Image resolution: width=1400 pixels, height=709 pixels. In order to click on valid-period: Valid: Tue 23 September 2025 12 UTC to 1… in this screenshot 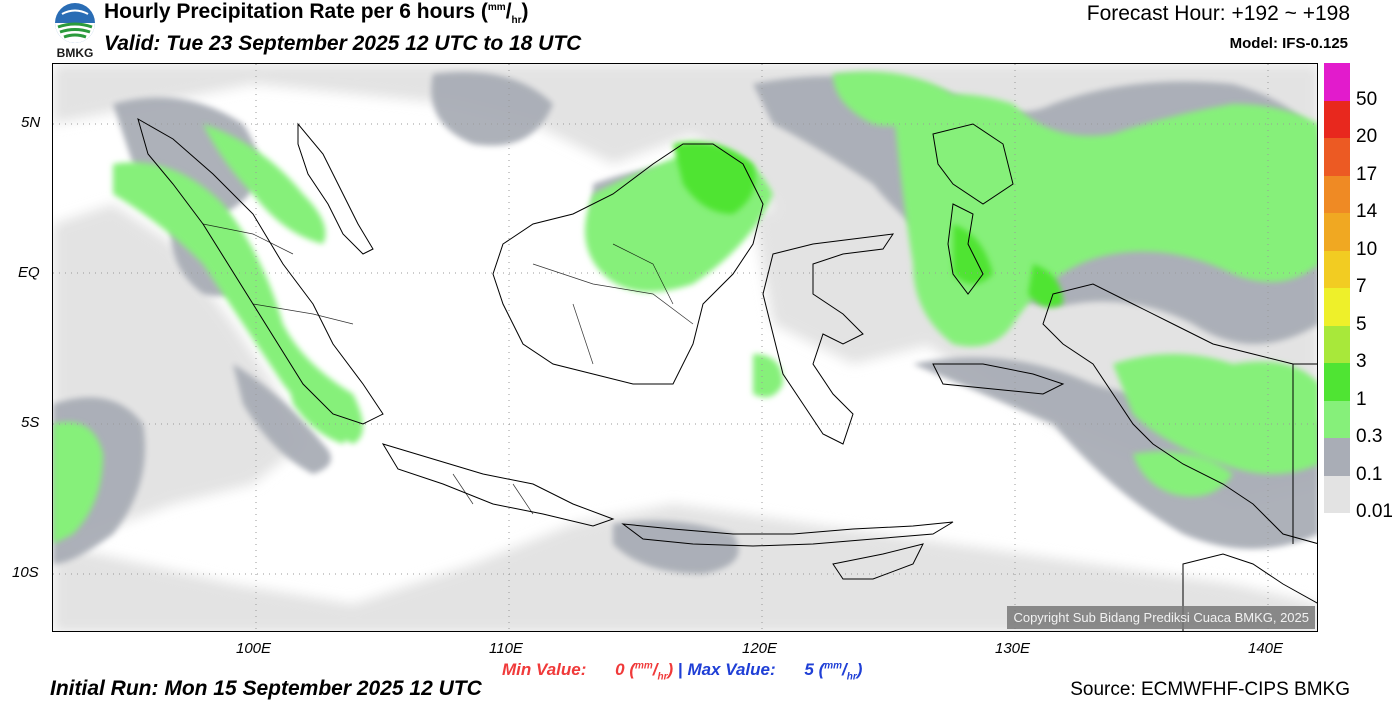, I will do `click(343, 43)`.